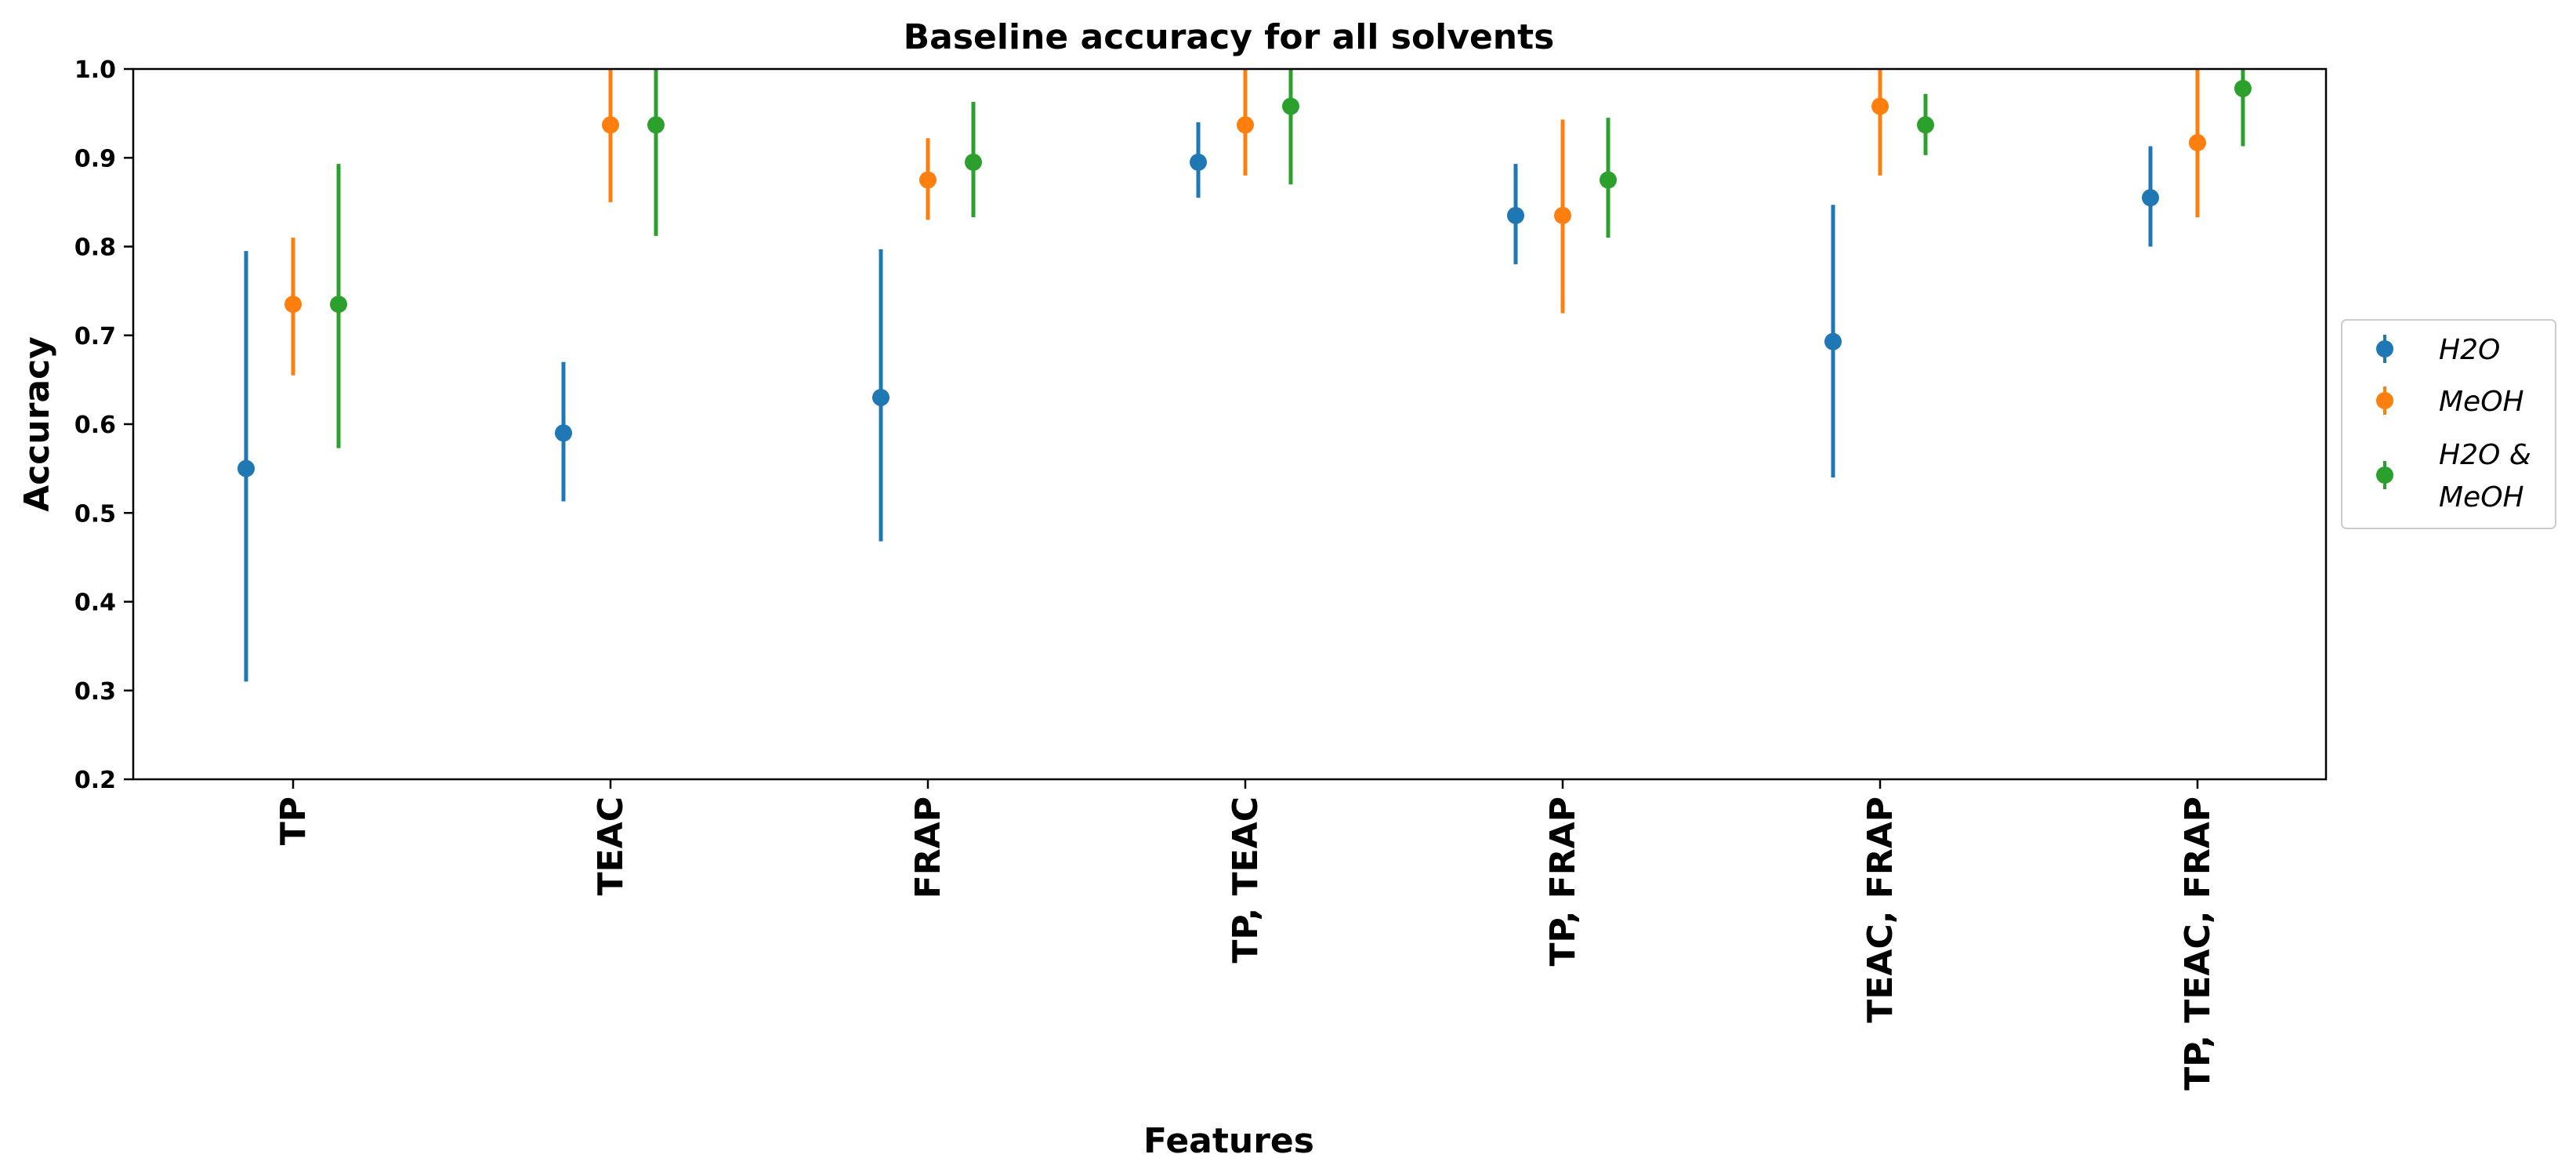 The width and height of the screenshot is (2576, 1176). Describe the element at coordinates (1228, 1141) in the screenshot. I see `x-axis-label: Features` at that location.